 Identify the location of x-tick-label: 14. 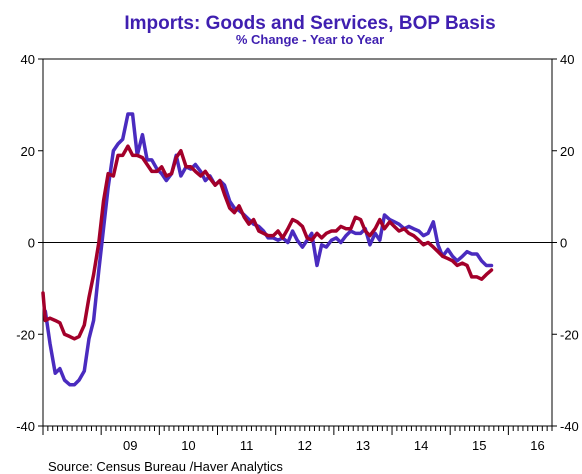
(421, 445).